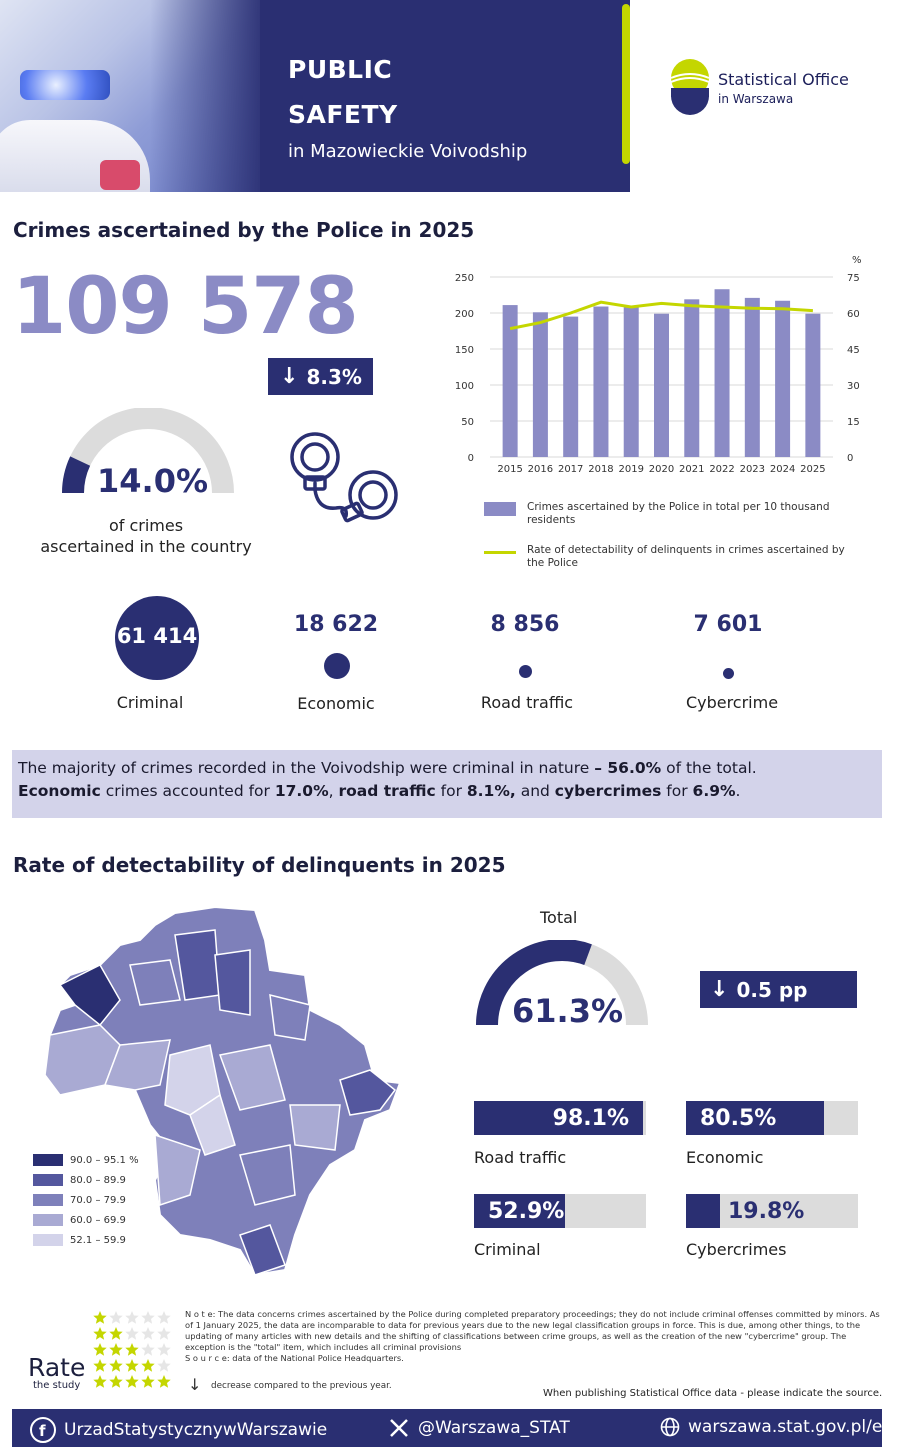 This screenshot has height=1455, width=900. Describe the element at coordinates (534, 983) in the screenshot. I see `total-gauge-fill` at that location.